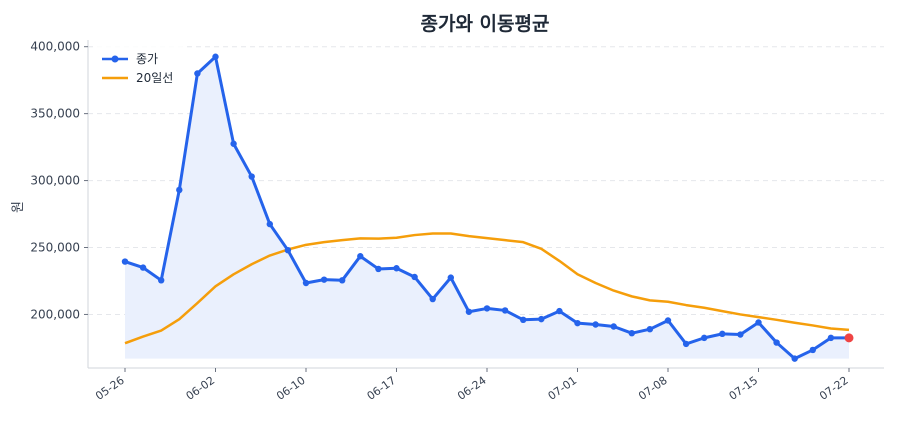  Describe the element at coordinates (55, 47) in the screenshot. I see `y-tick-label: 400,000` at that location.